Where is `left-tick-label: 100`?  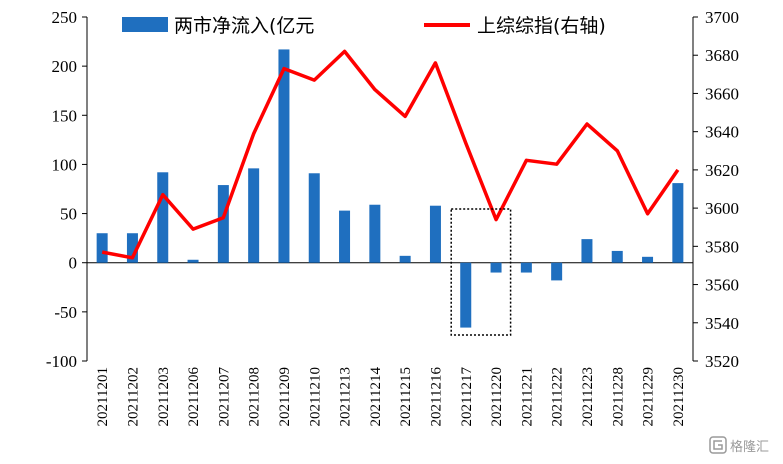 left-tick-label: 100 is located at coordinates (65, 164).